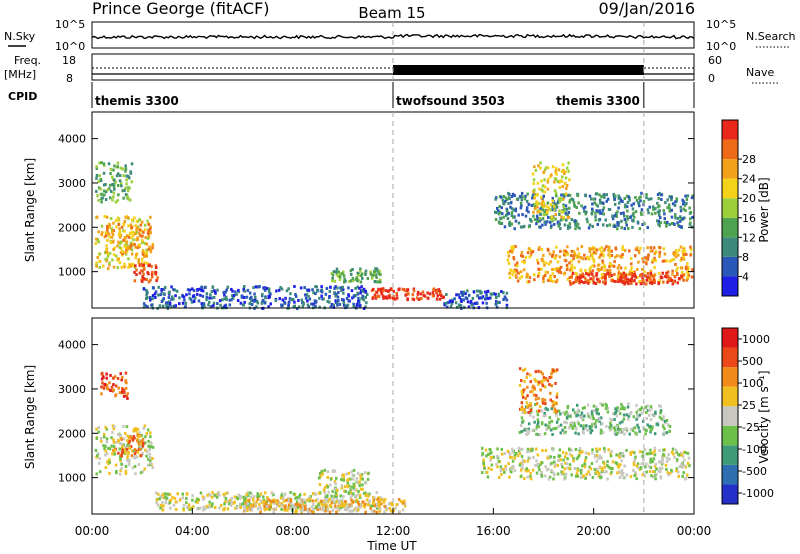  Describe the element at coordinates (646, 9) in the screenshot. I see `date-title: 09/Jan/2016` at that location.